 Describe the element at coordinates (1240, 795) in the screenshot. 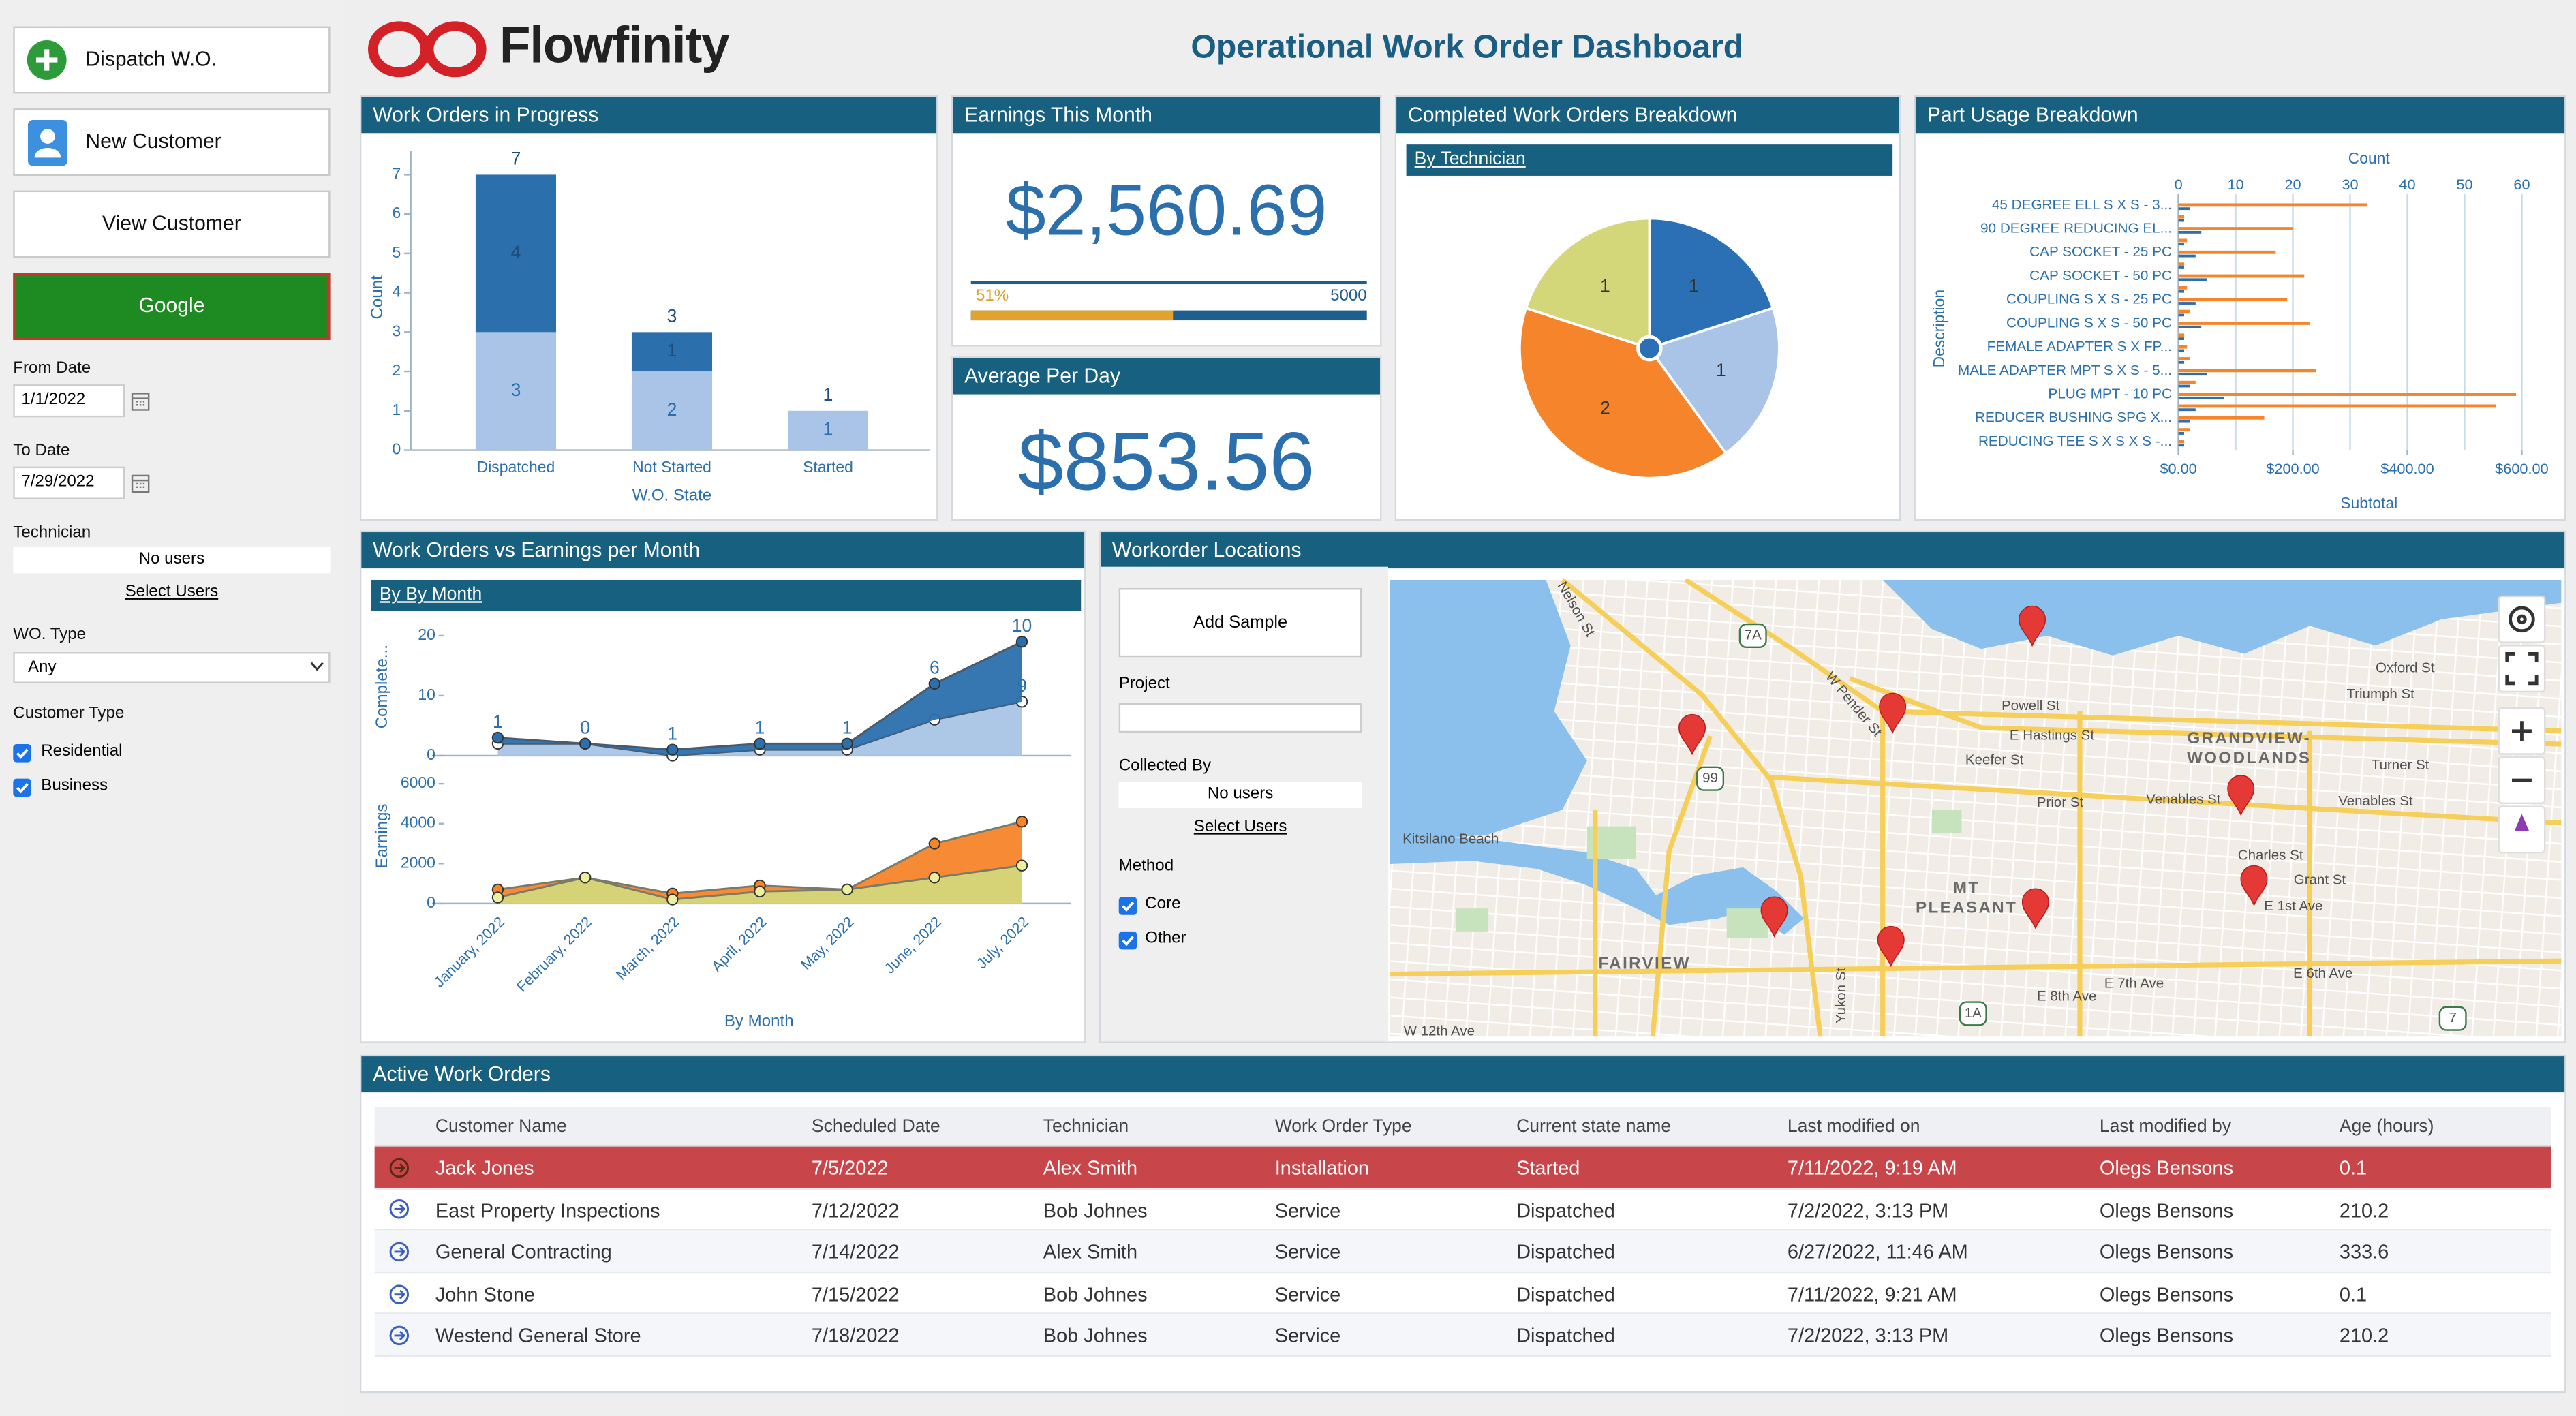

I see `user-field: No users` at that location.